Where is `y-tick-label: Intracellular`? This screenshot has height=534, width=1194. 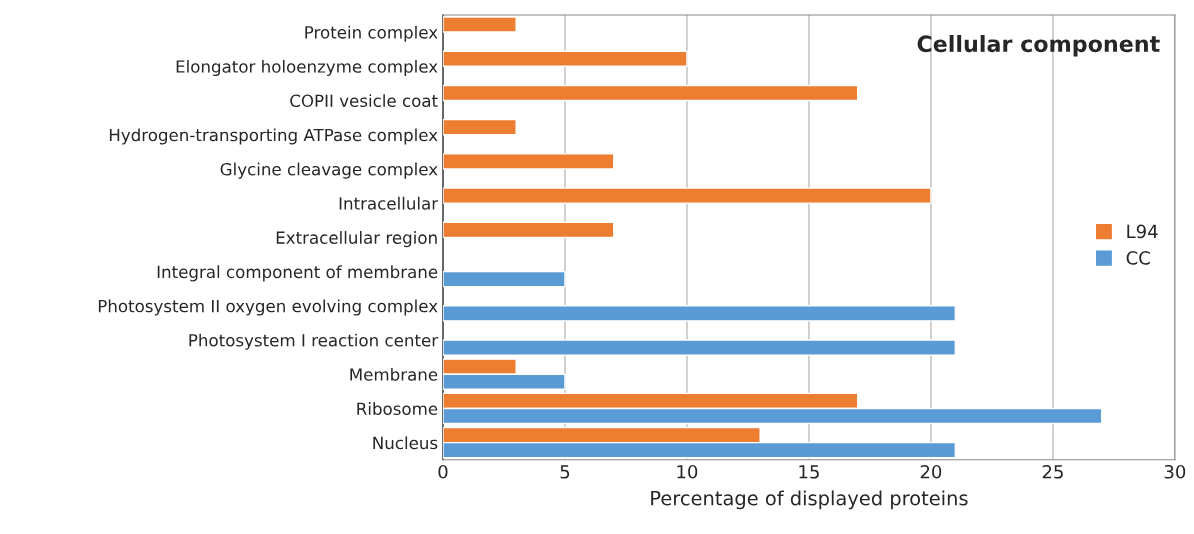 y-tick-label: Intracellular is located at coordinates (389, 203).